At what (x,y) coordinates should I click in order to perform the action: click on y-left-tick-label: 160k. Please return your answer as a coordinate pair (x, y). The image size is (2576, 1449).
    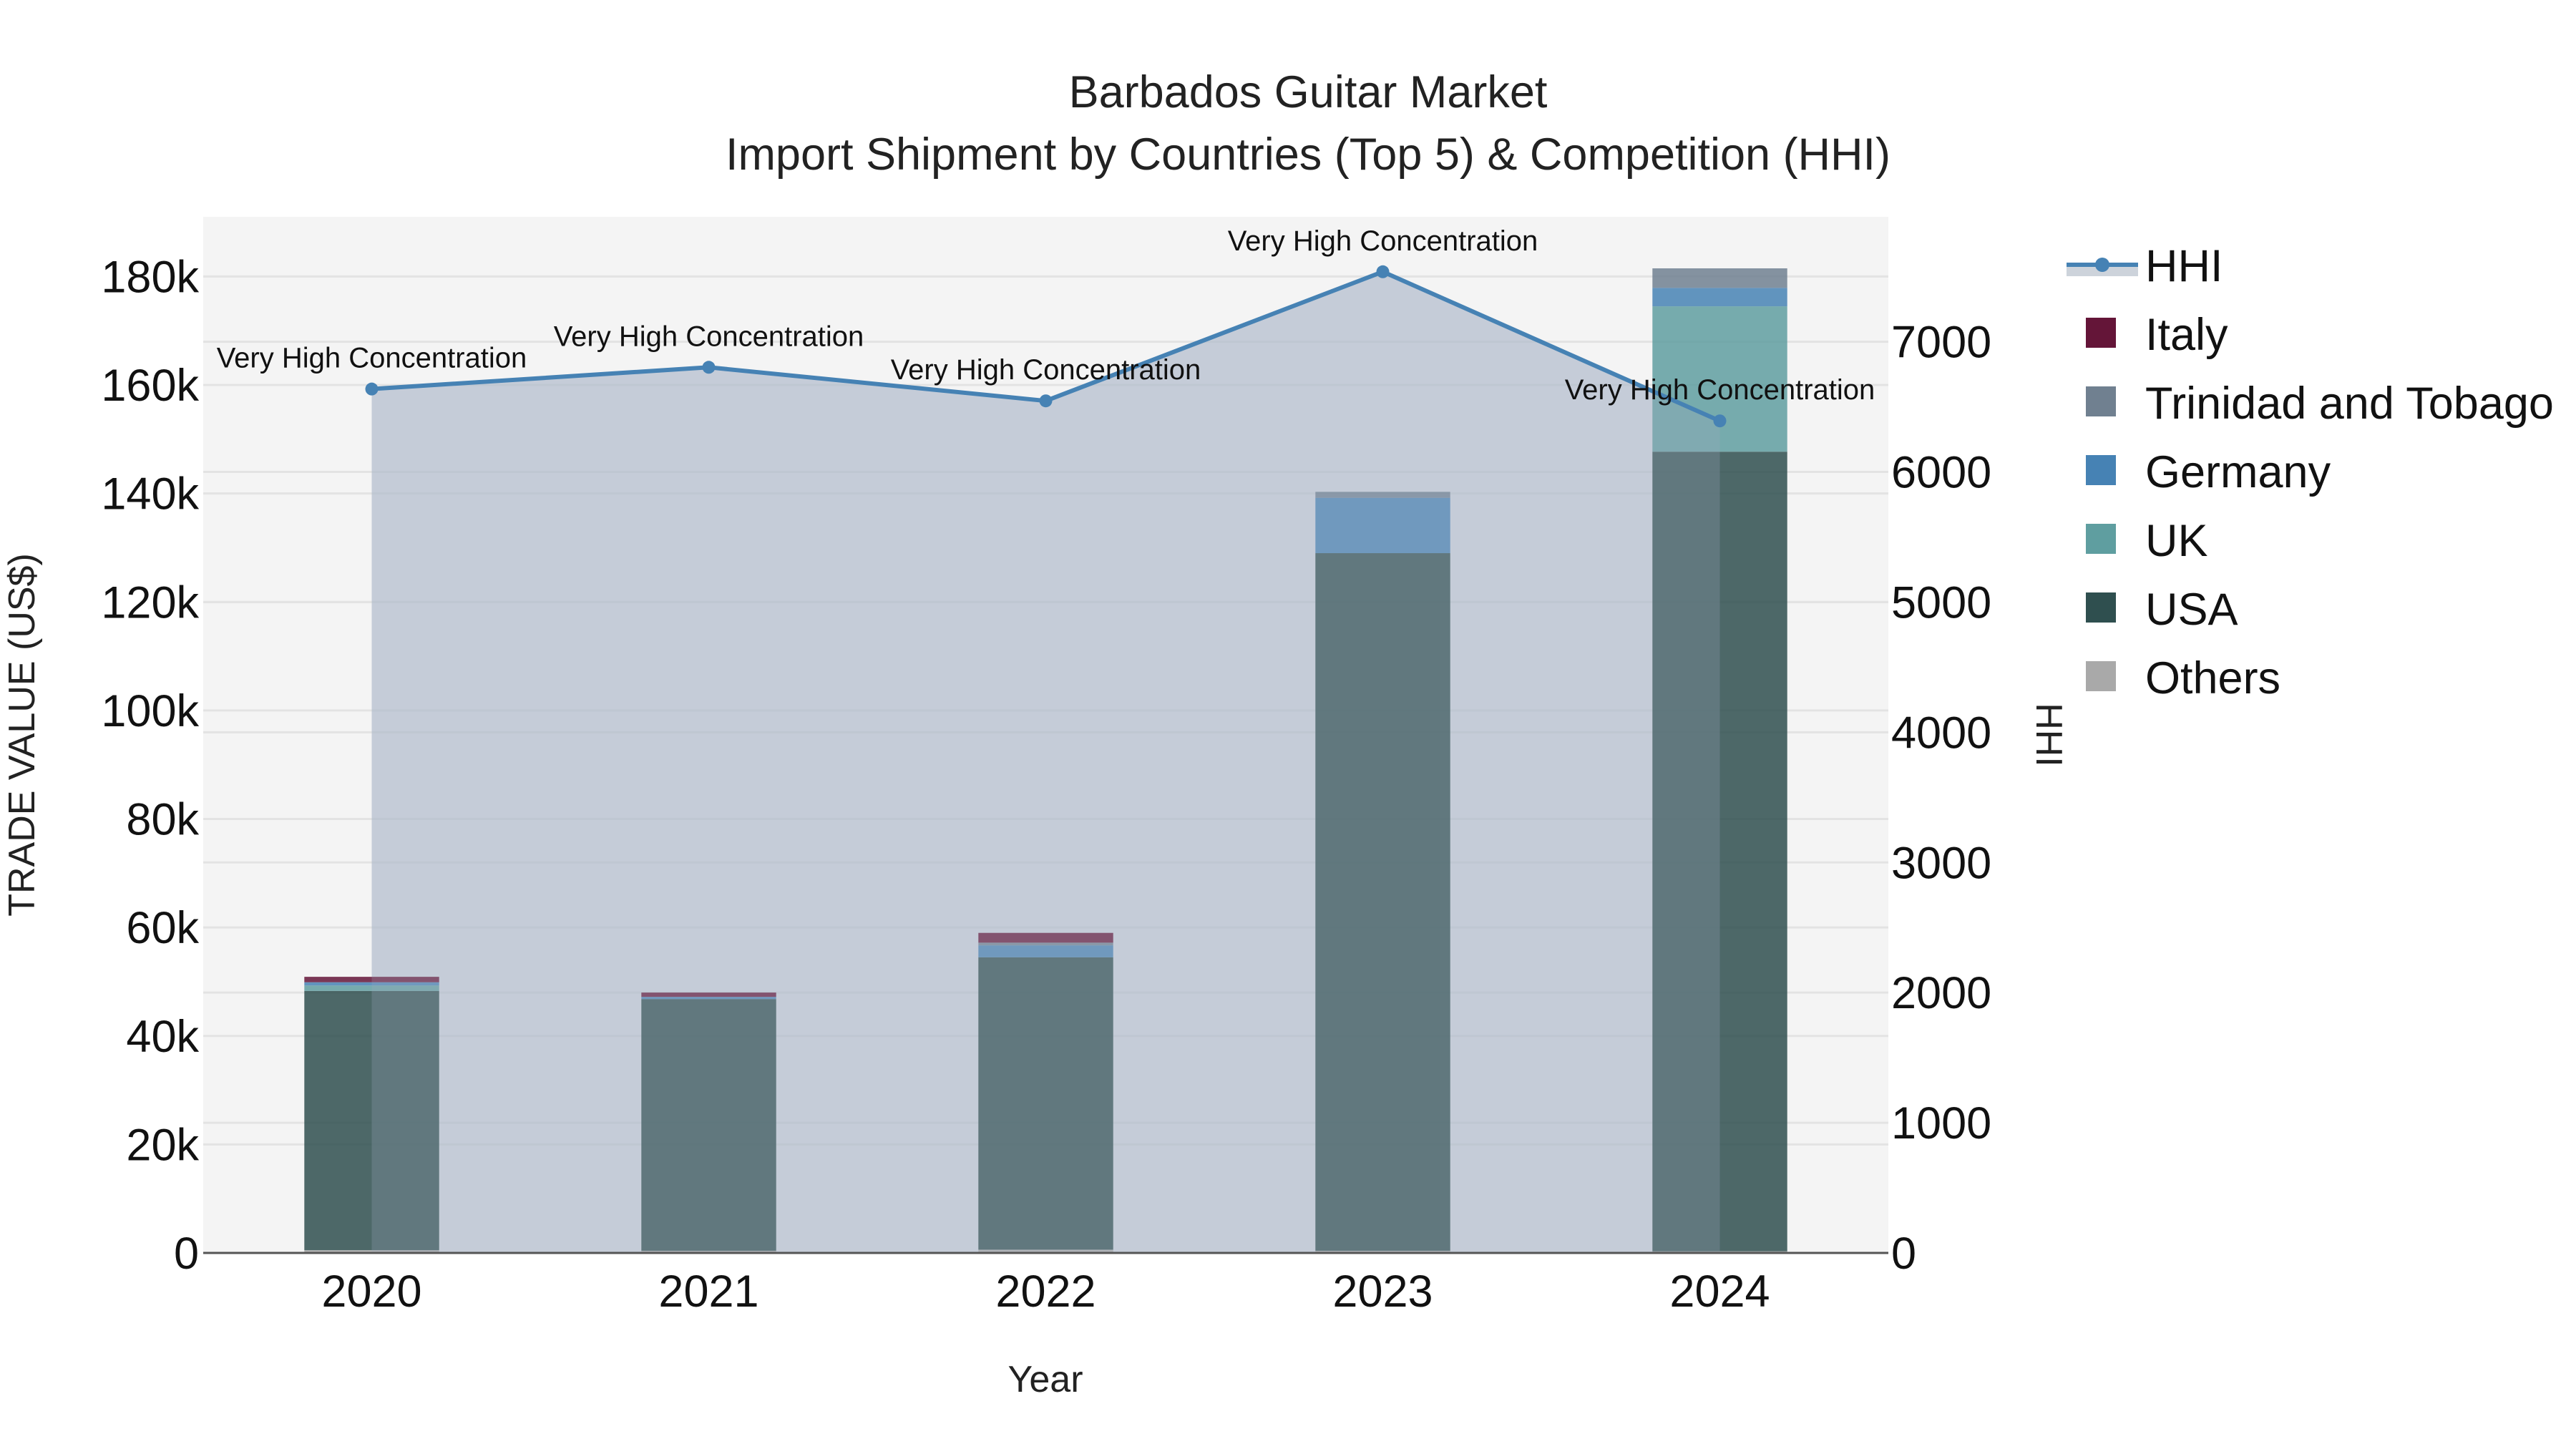
    Looking at the image, I should click on (150, 386).